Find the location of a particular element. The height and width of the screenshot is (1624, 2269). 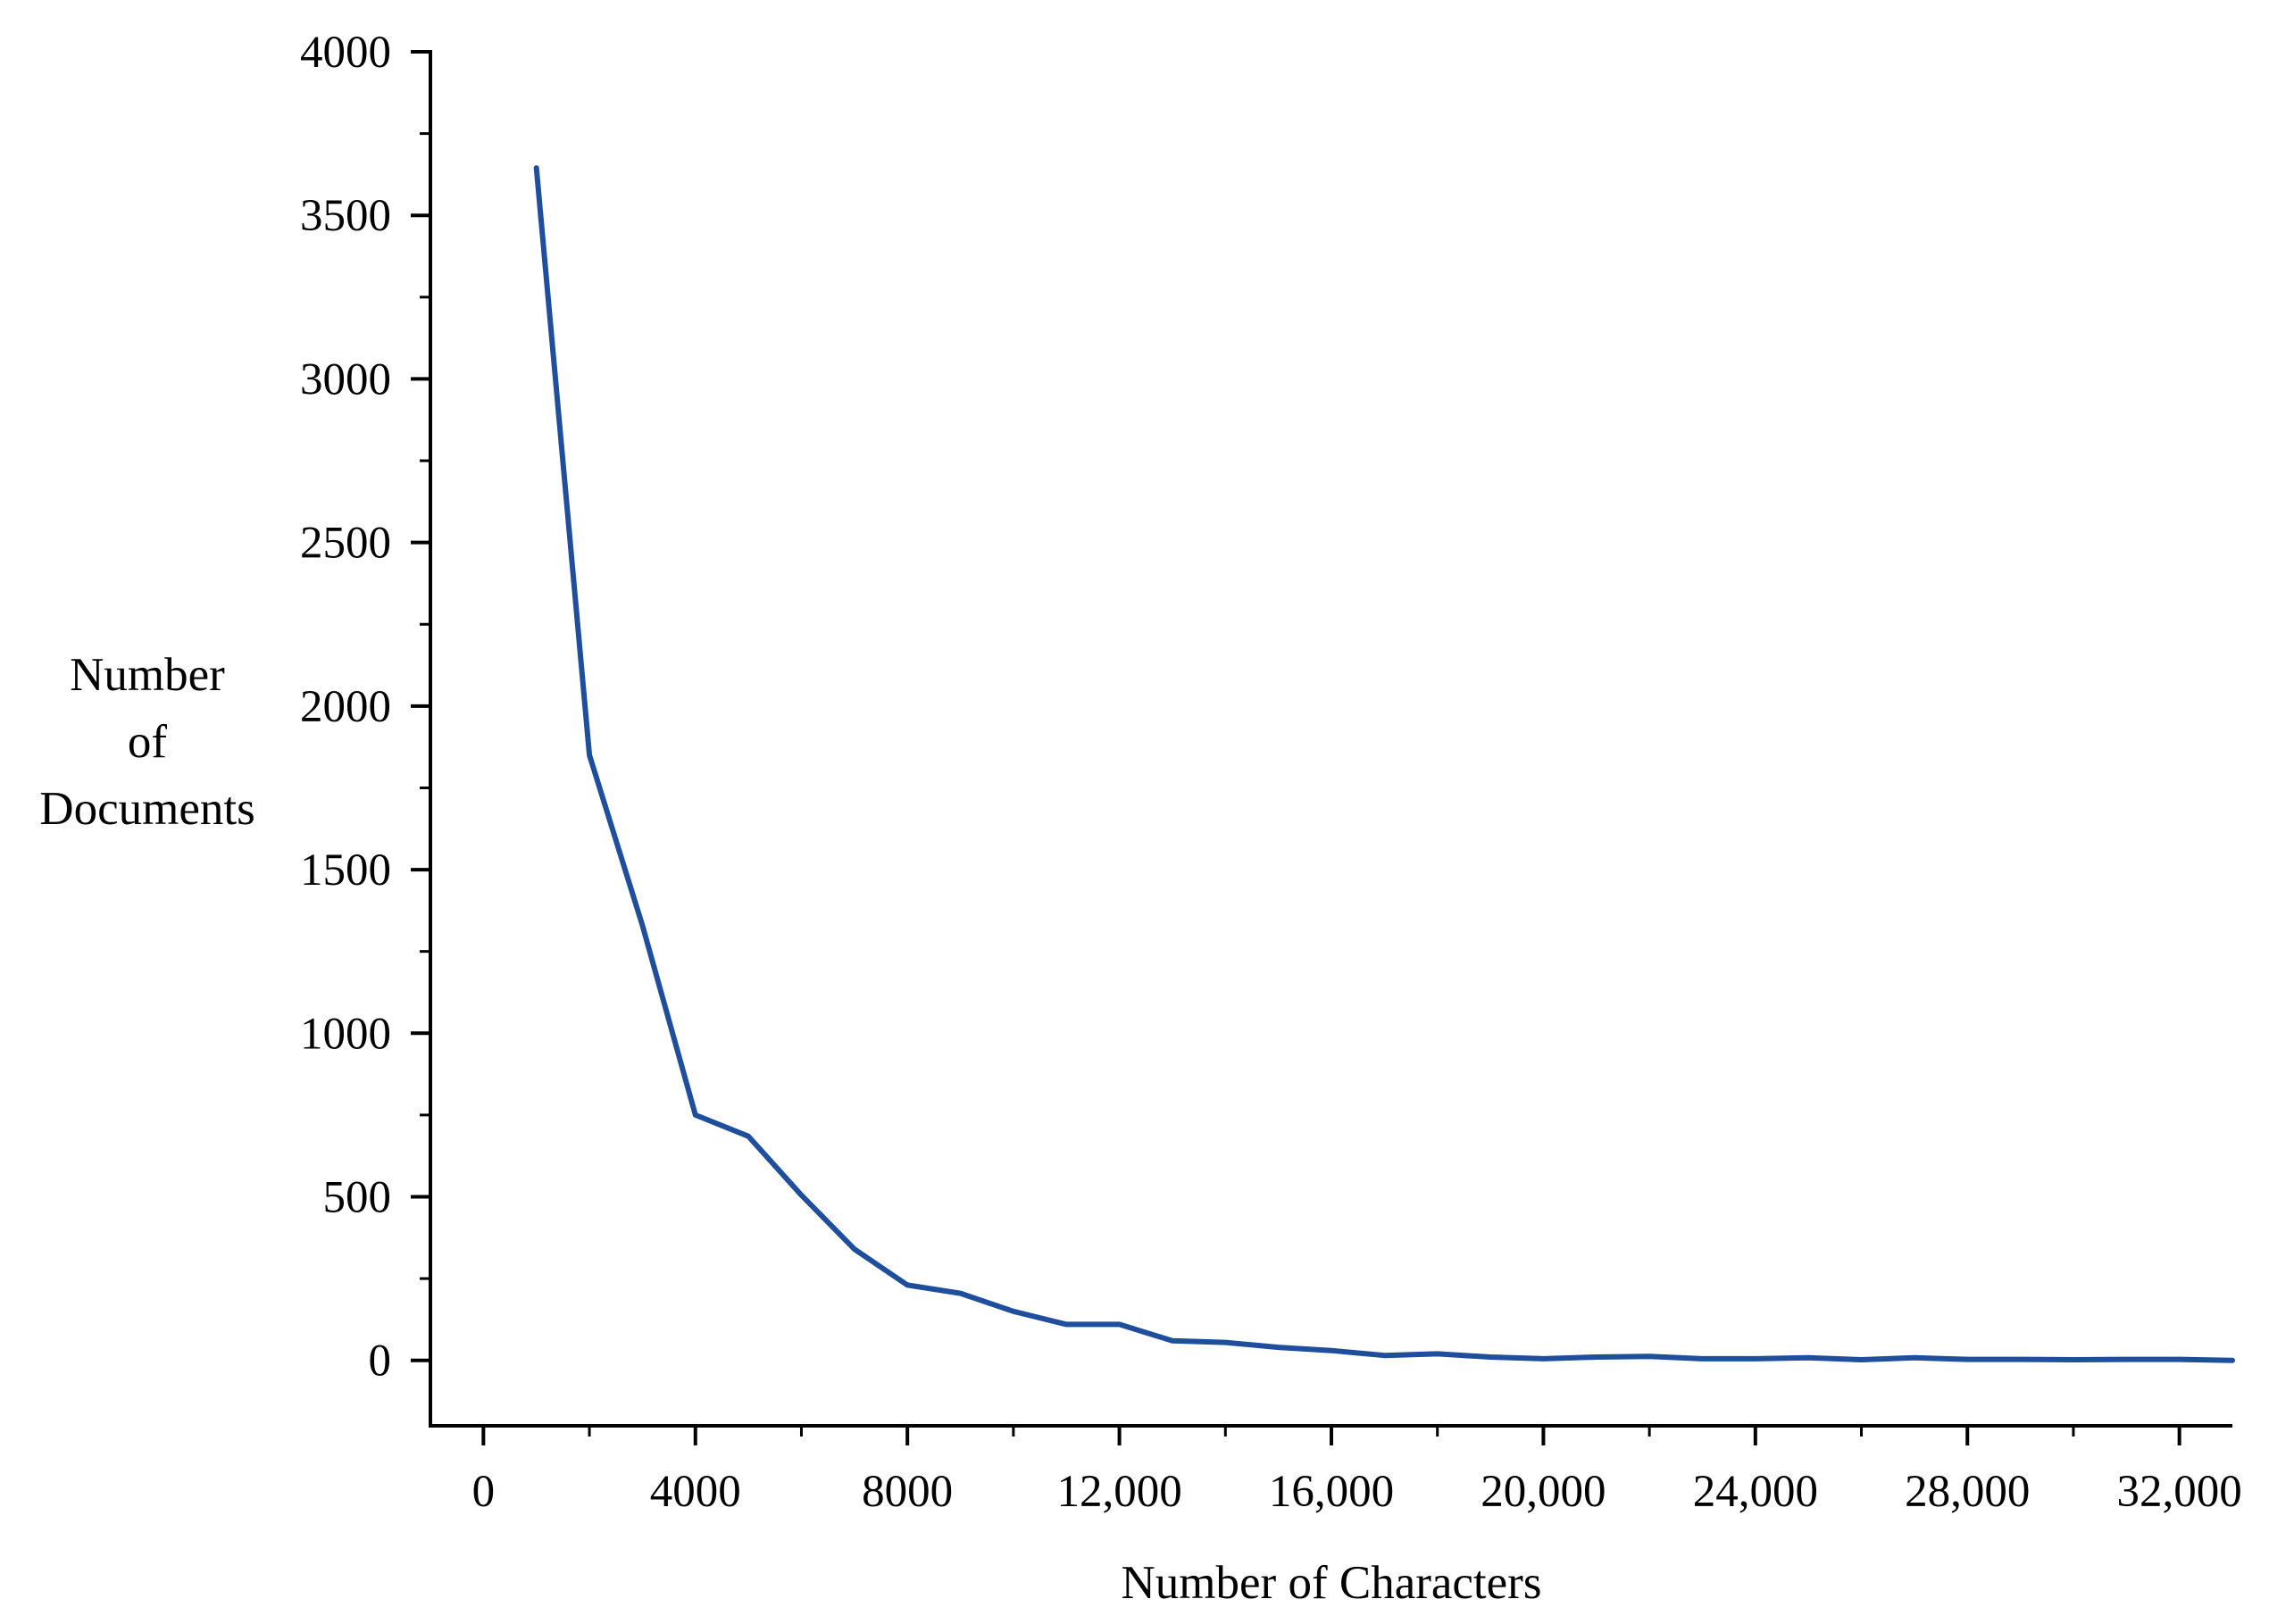

x-tick-label: 0 is located at coordinates (484, 1492).